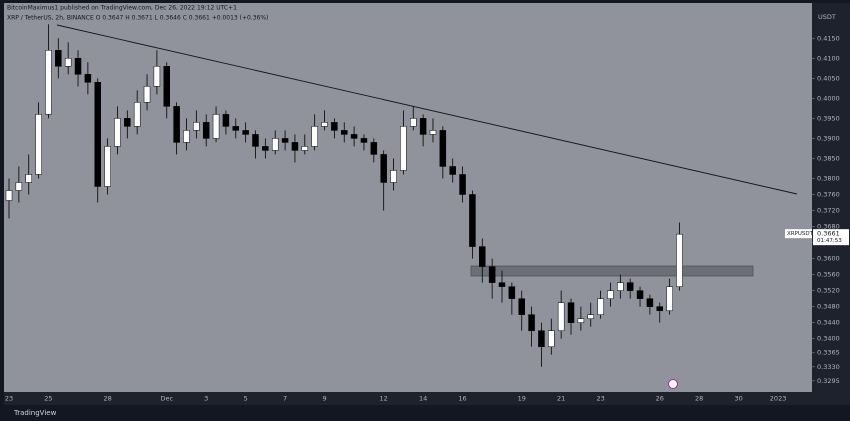  I want to click on x-tick-label: 2023, so click(778, 399).